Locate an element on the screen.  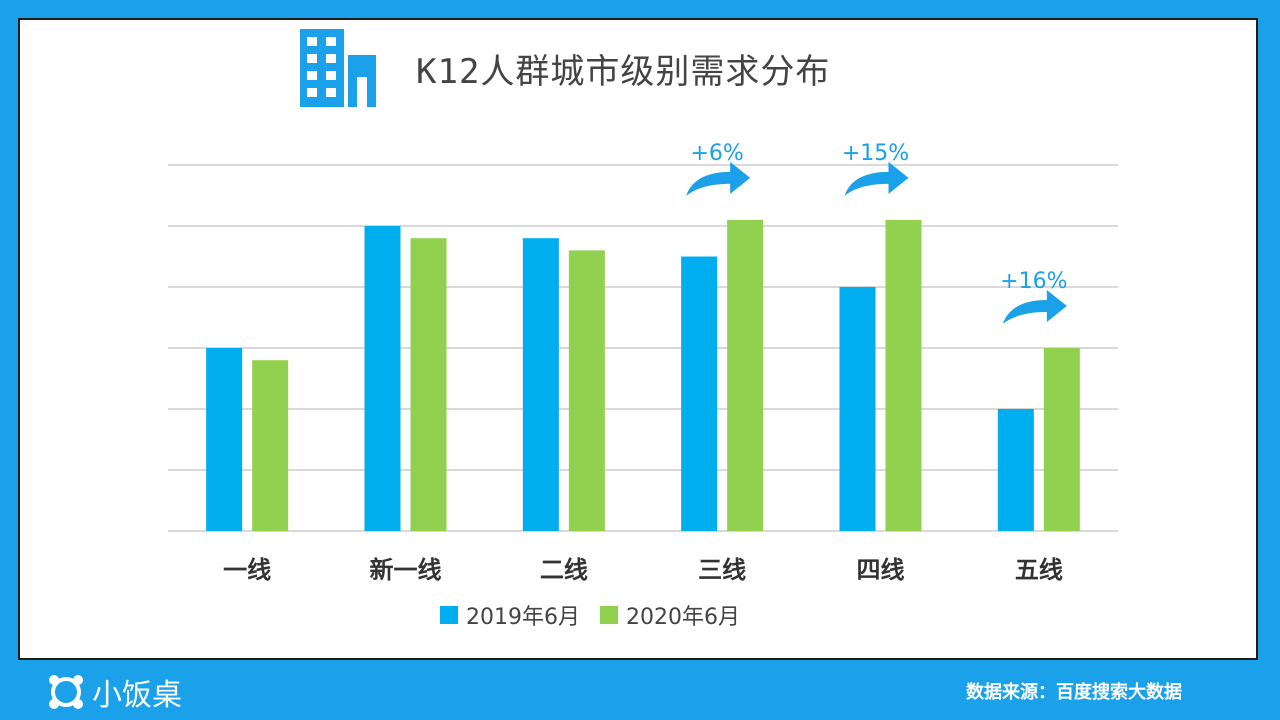
legend-swatch-2019 is located at coordinates (449, 615).